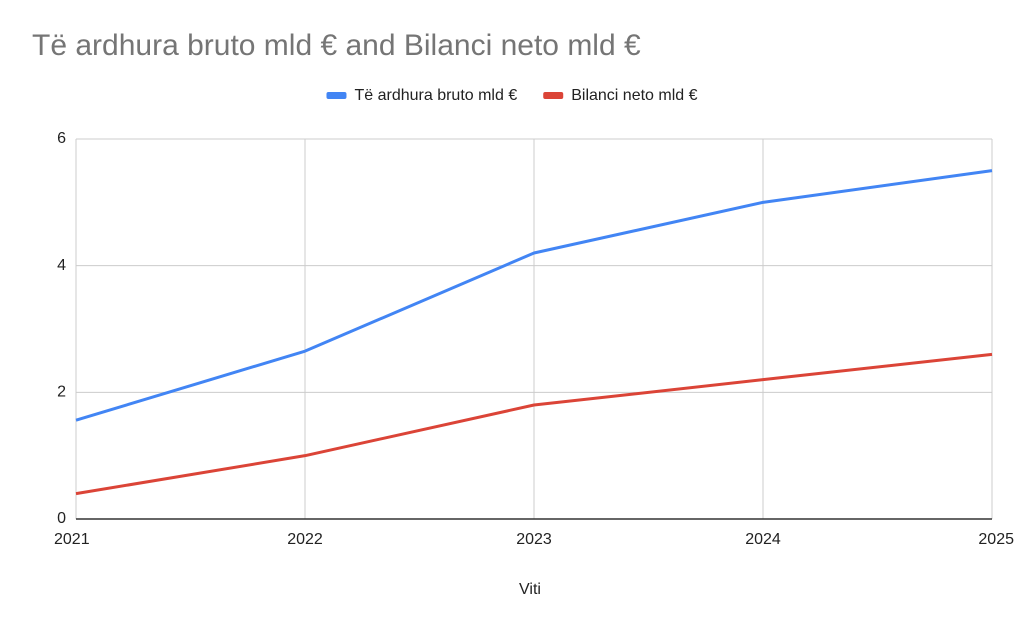 This screenshot has width=1024, height=633. Describe the element at coordinates (61, 518) in the screenshot. I see `y-tick-label: 0` at that location.